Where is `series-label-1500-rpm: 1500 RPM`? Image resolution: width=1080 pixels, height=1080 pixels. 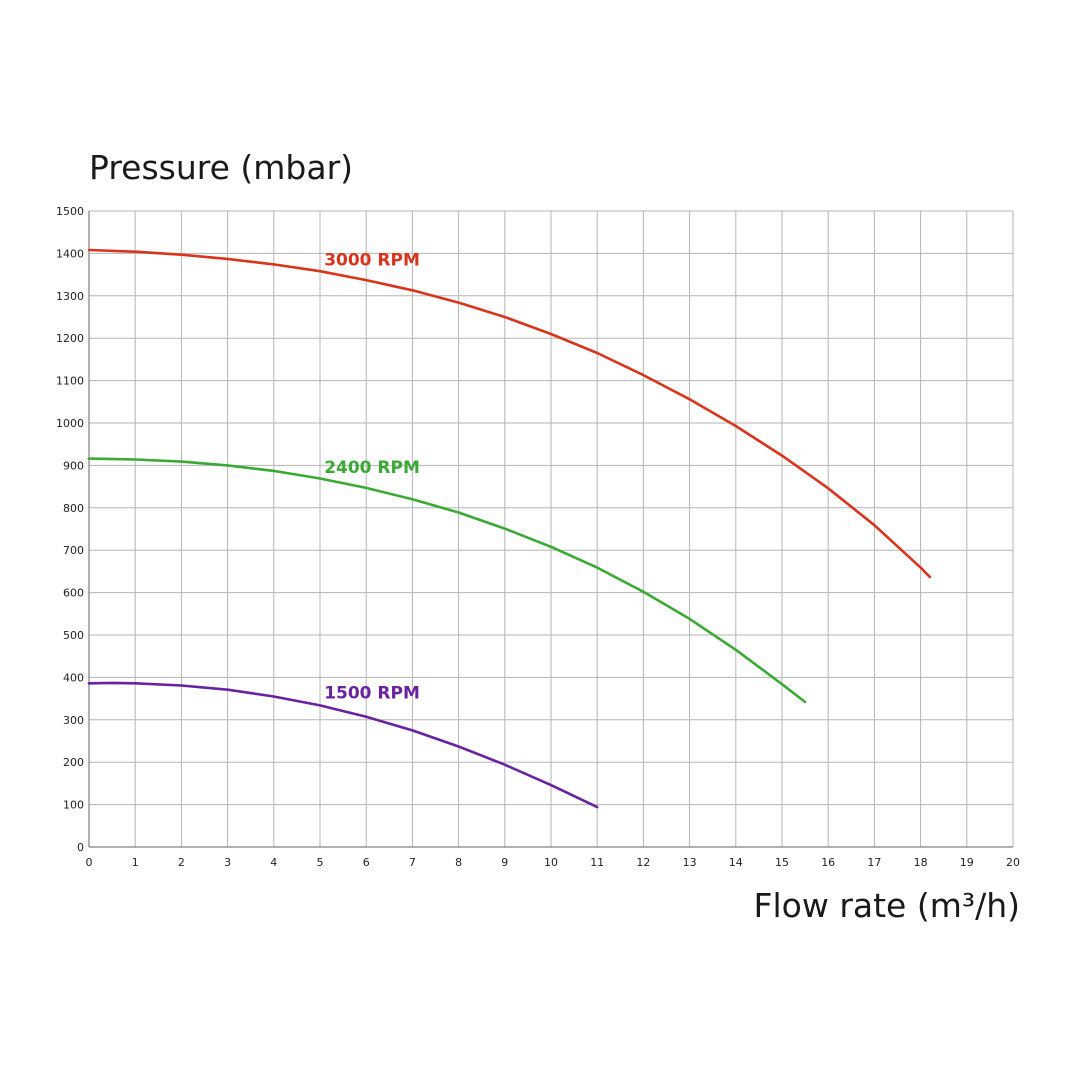
series-label-1500-rpm: 1500 RPM is located at coordinates (372, 694).